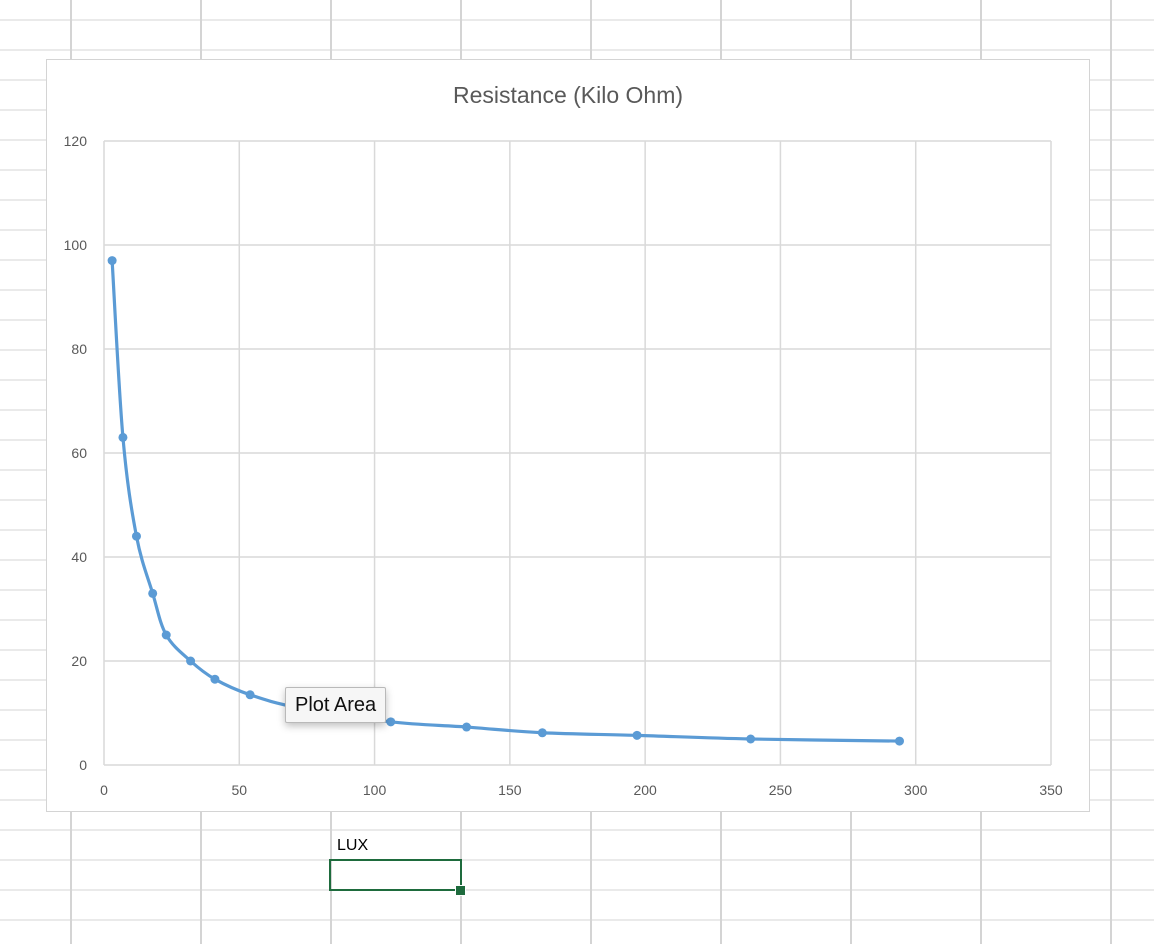 The image size is (1154, 944). Describe the element at coordinates (104, 790) in the screenshot. I see `x-tick-label: 0` at that location.